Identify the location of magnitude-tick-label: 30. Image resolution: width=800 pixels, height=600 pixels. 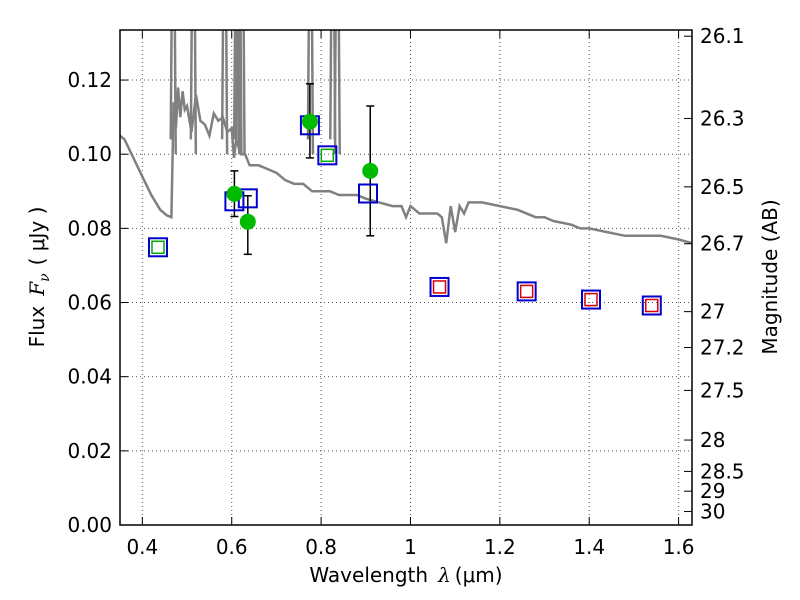
(712, 512).